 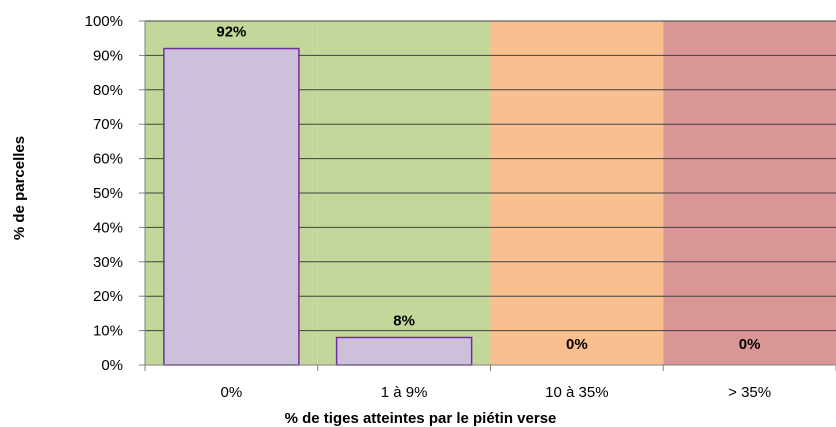 I want to click on y-tick-label: 40%, so click(x=108, y=227).